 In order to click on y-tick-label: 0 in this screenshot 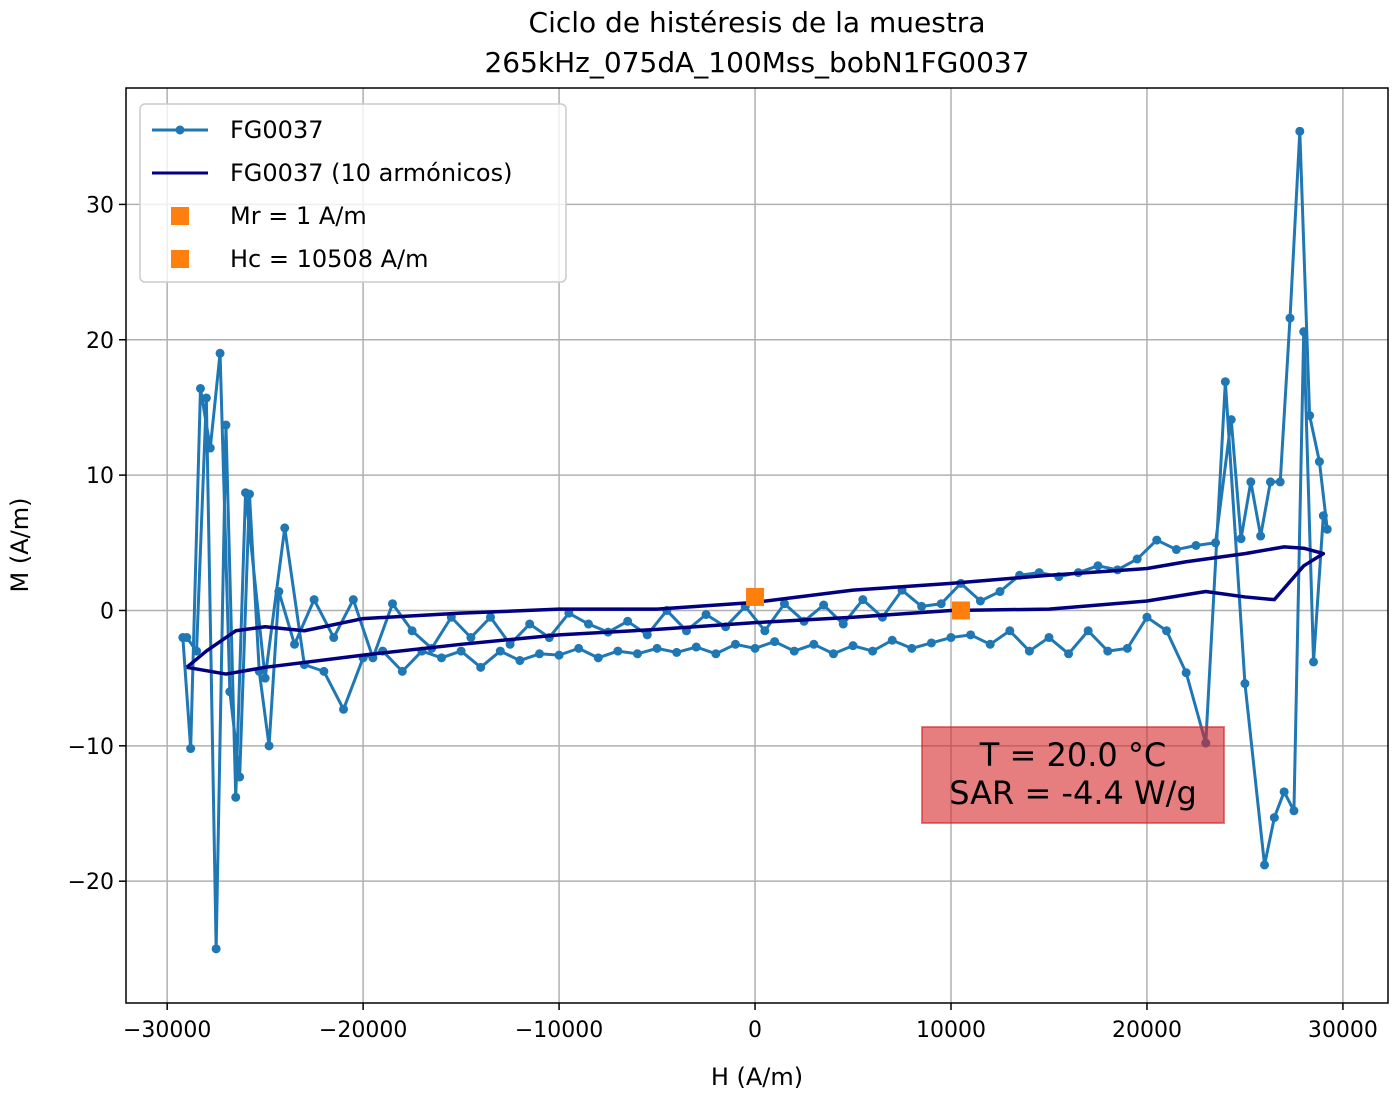, I will do `click(107, 611)`.